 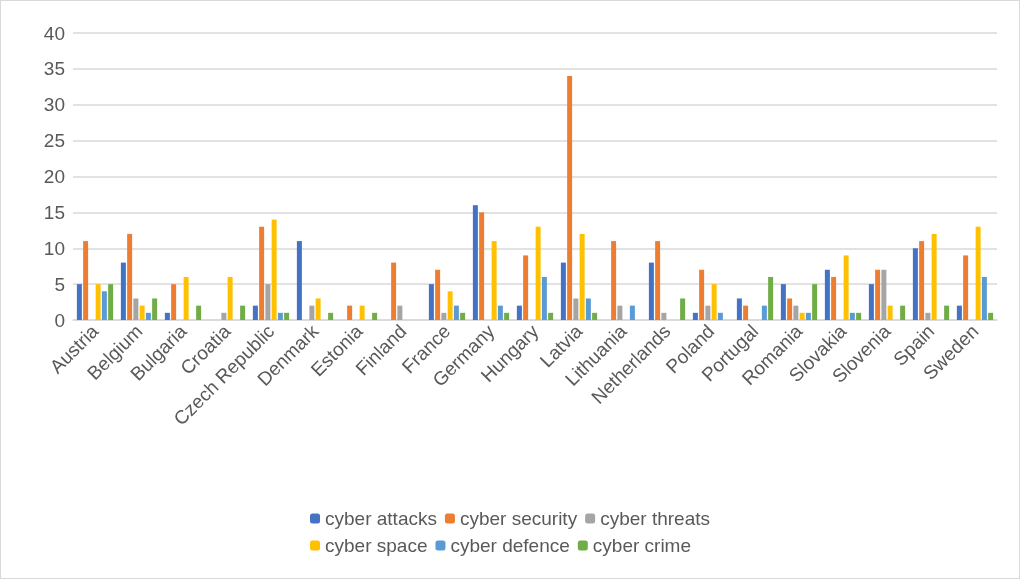 I want to click on y-tick-label: 15, so click(x=54, y=212).